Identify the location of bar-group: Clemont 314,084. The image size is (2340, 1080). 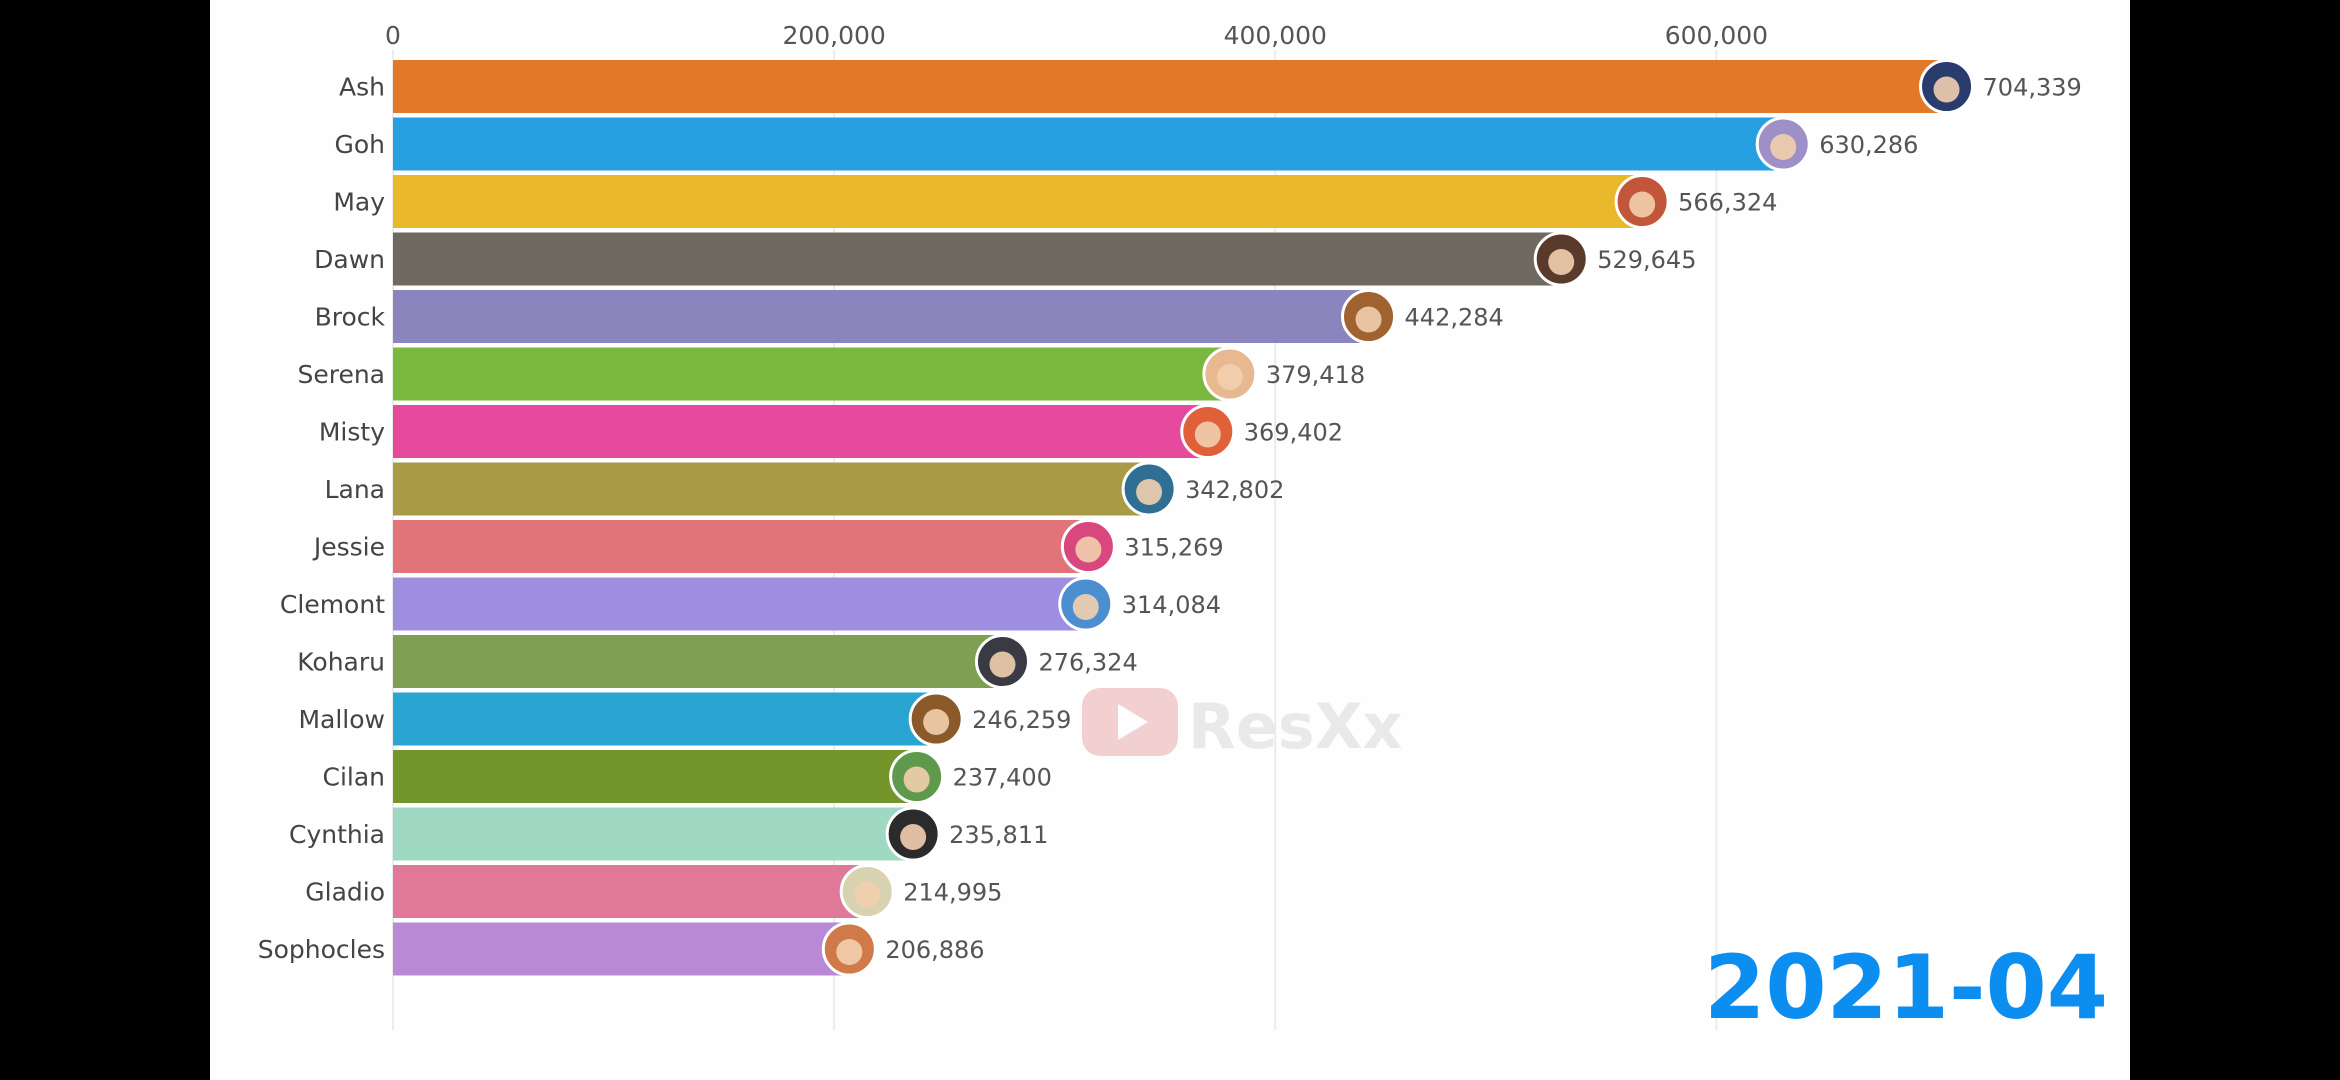
(750, 604).